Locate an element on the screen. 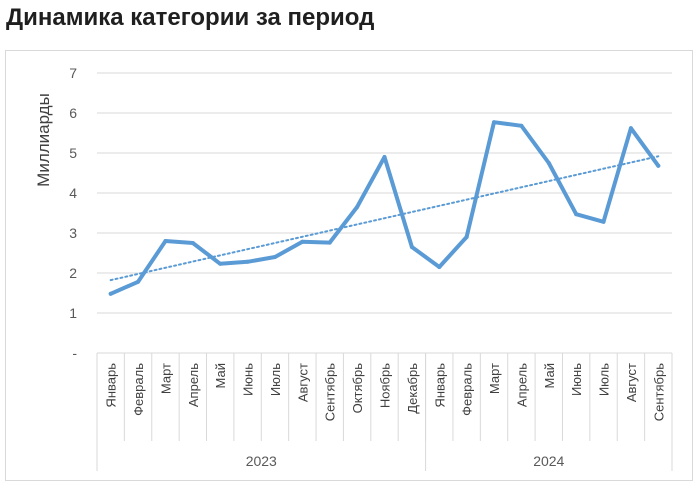 The width and height of the screenshot is (700, 487). y-tick-label: 1 is located at coordinates (73, 313).